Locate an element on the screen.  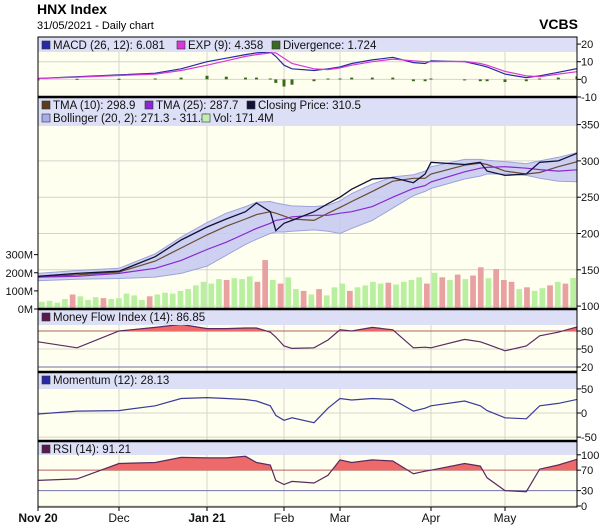
legend-item: TMA (10): 298.9 is located at coordinates (88, 106).